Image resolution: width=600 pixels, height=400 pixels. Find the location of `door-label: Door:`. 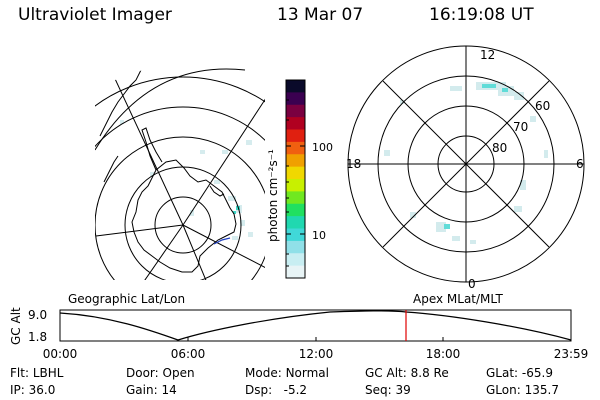

door-label: Door: is located at coordinates (142, 373).